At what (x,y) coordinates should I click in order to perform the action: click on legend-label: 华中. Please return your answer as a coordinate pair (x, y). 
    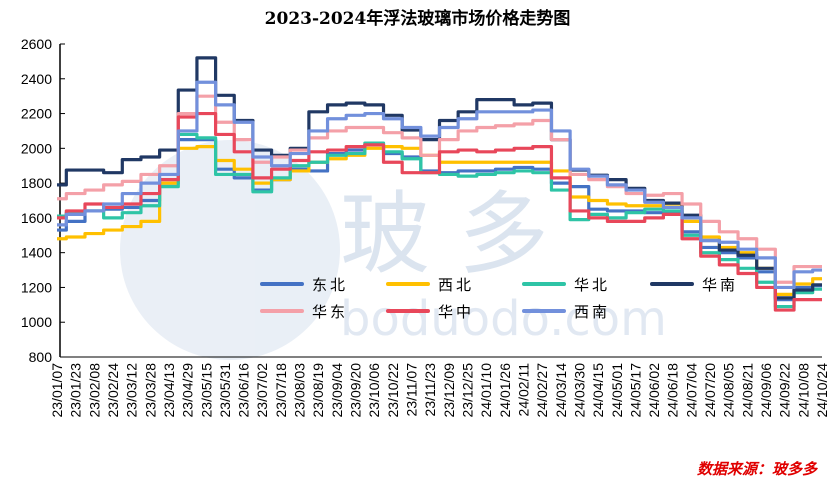
    Looking at the image, I should click on (456, 312).